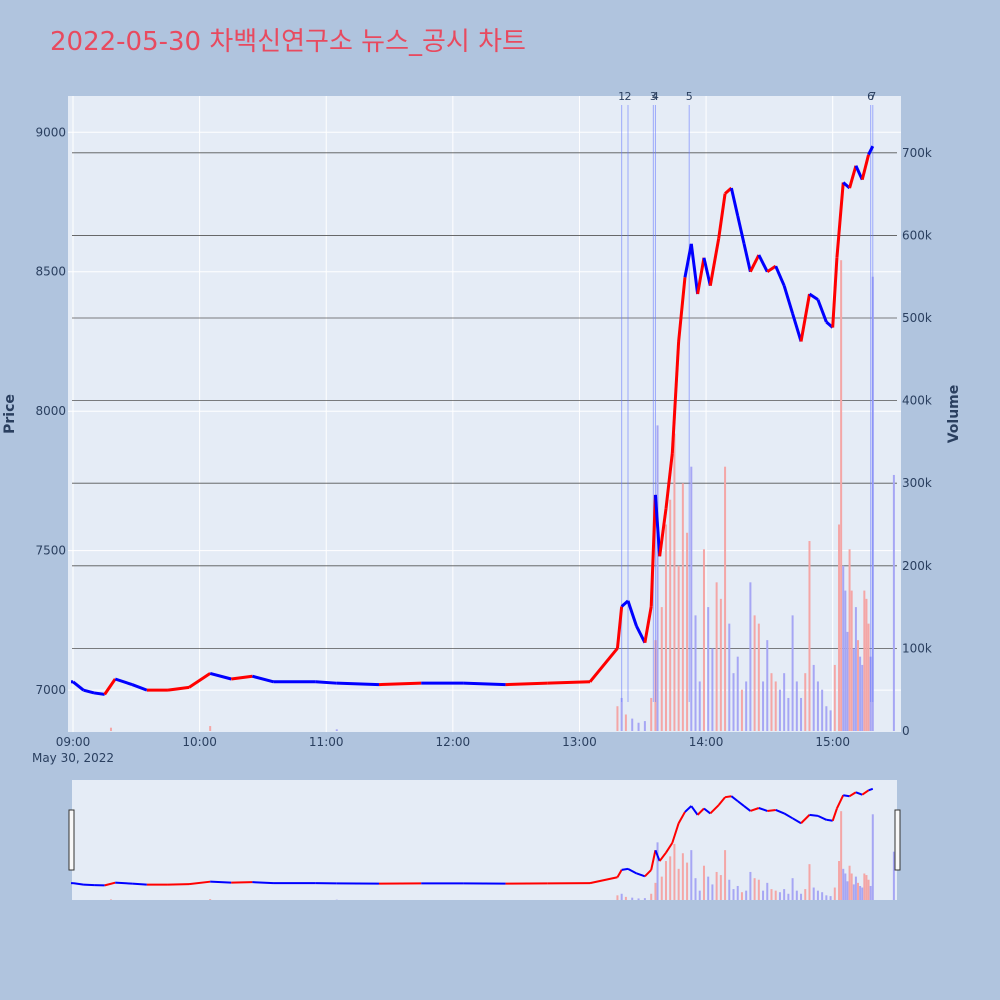 This screenshot has height=1000, width=1000. What do you see at coordinates (71, 840) in the screenshot?
I see `range-slider-left-handle` at bounding box center [71, 840].